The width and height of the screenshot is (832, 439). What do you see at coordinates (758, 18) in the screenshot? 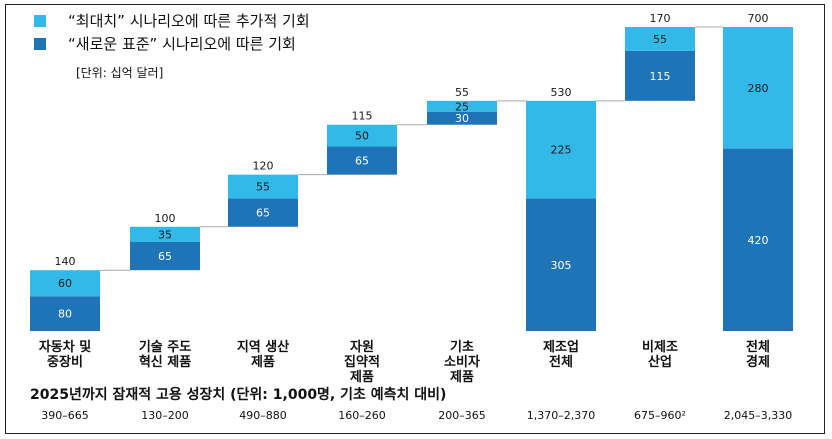
I see `total-label: 700` at bounding box center [758, 18].